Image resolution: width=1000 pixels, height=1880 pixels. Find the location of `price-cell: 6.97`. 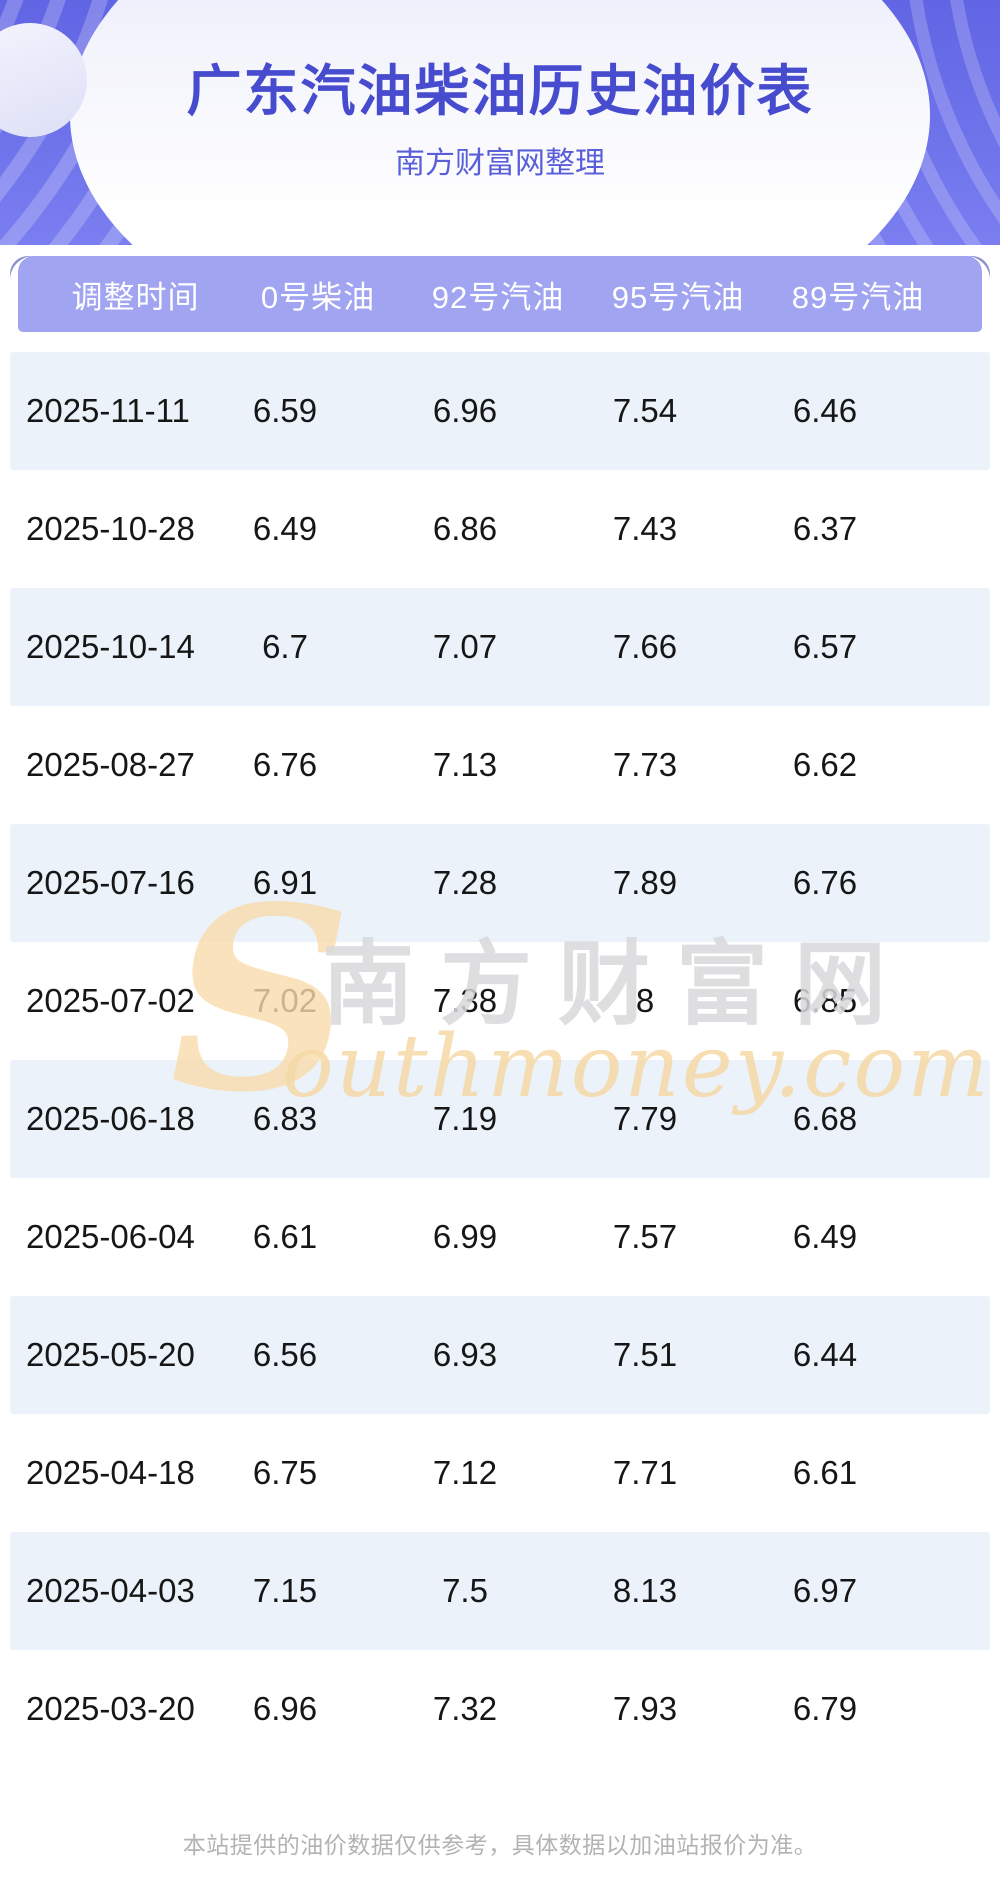

price-cell: 6.97 is located at coordinates (825, 1590).